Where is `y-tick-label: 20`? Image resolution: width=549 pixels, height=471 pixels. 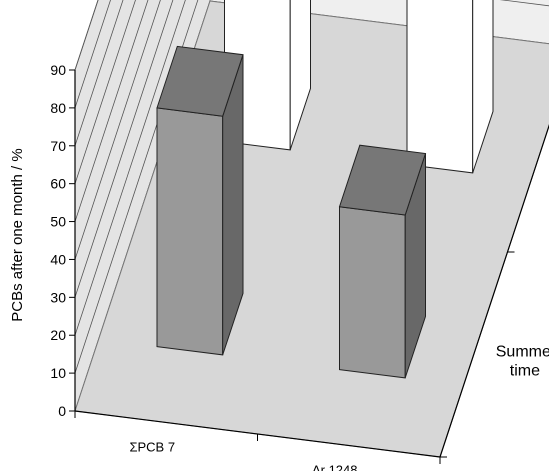 y-tick-label: 20 is located at coordinates (58, 335).